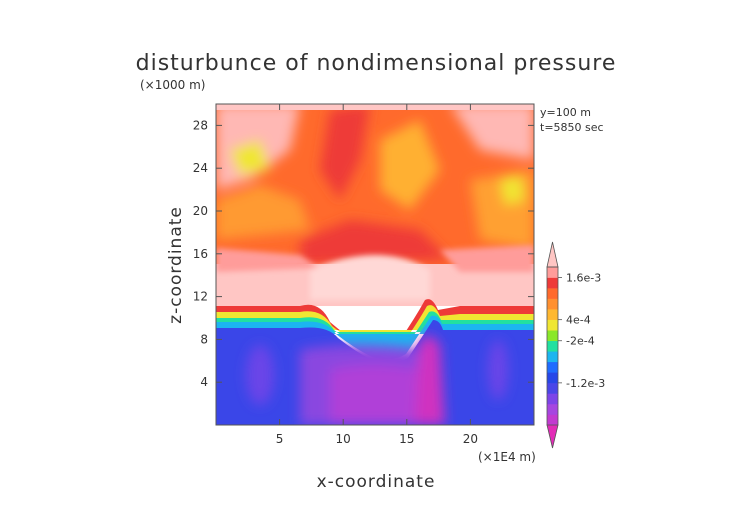 The height and width of the screenshot is (532, 752). I want to click on y-tick-label: 4, so click(204, 382).